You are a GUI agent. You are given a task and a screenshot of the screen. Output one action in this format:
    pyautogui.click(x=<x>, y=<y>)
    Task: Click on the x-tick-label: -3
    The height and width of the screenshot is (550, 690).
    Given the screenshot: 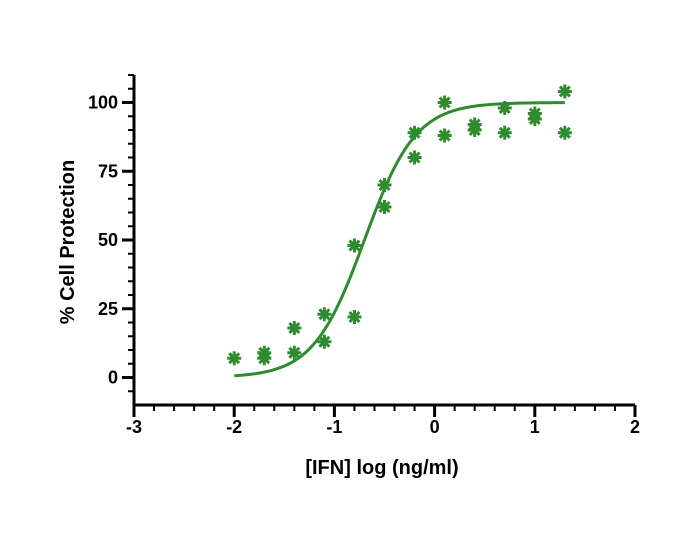 What is the action you would take?
    pyautogui.click(x=134, y=427)
    